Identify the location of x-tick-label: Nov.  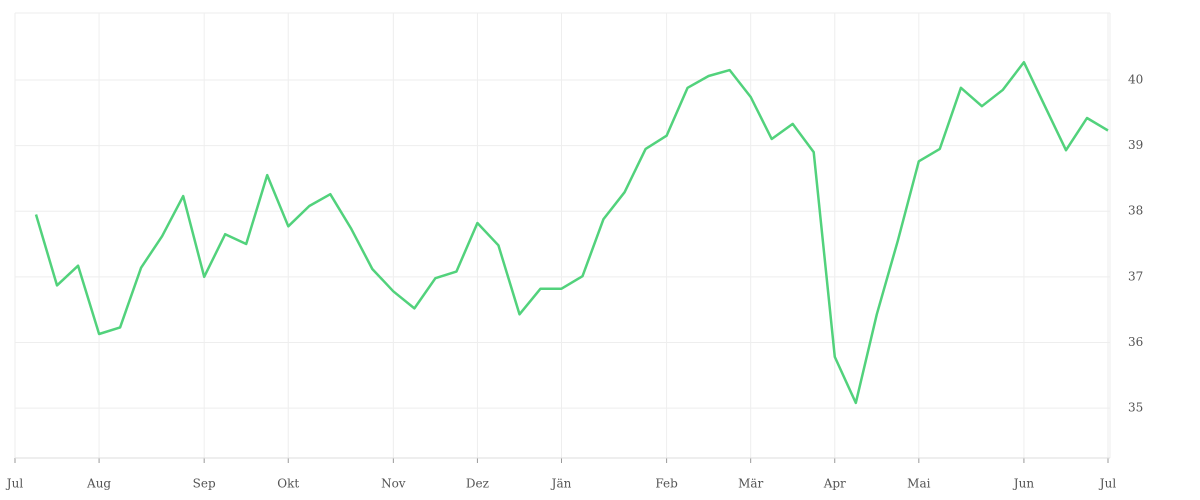
(393, 484).